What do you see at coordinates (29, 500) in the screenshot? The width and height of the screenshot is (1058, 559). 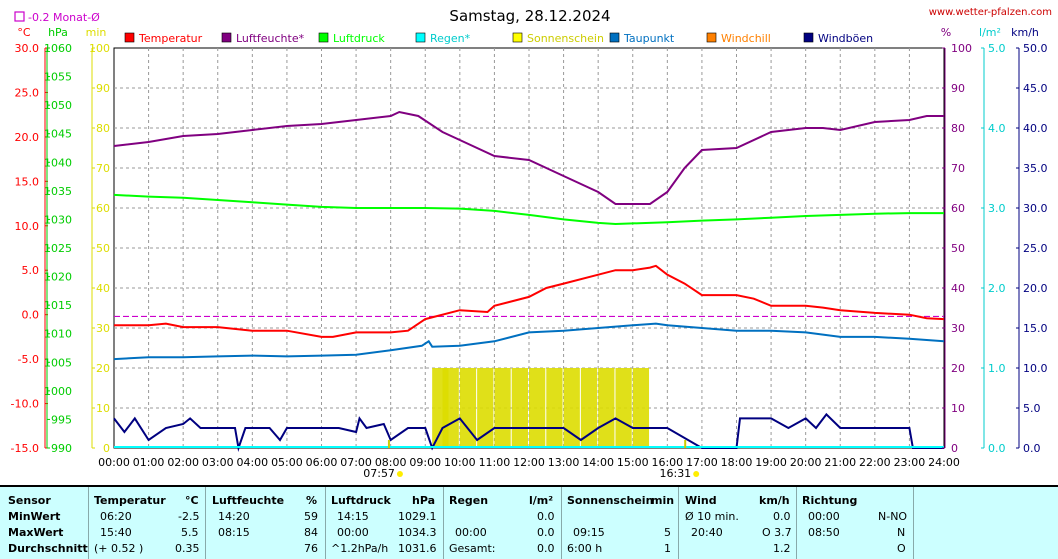 I see `row-label-sensor: Sensor` at bounding box center [29, 500].